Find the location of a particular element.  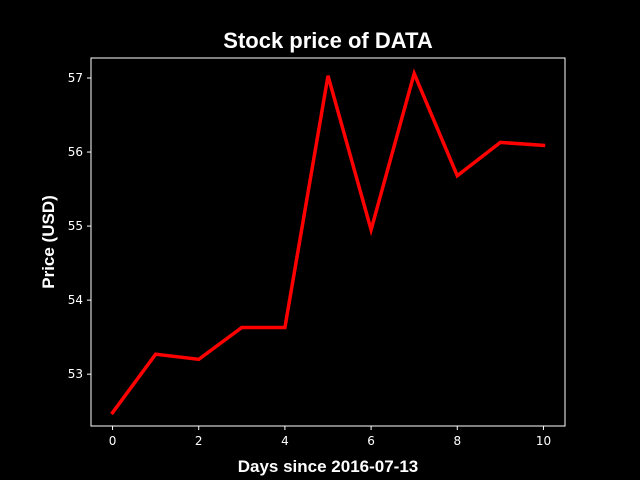

x-tick-label: 4 is located at coordinates (285, 441).